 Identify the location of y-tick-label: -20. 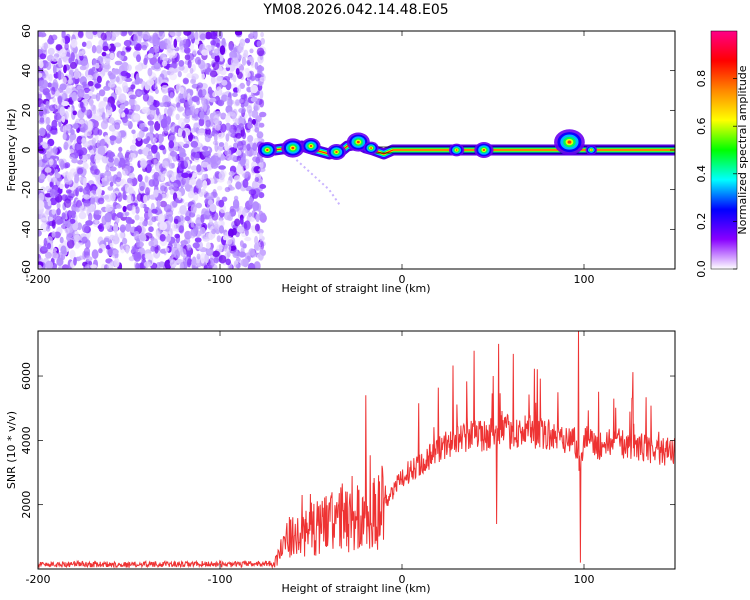
(26, 190).